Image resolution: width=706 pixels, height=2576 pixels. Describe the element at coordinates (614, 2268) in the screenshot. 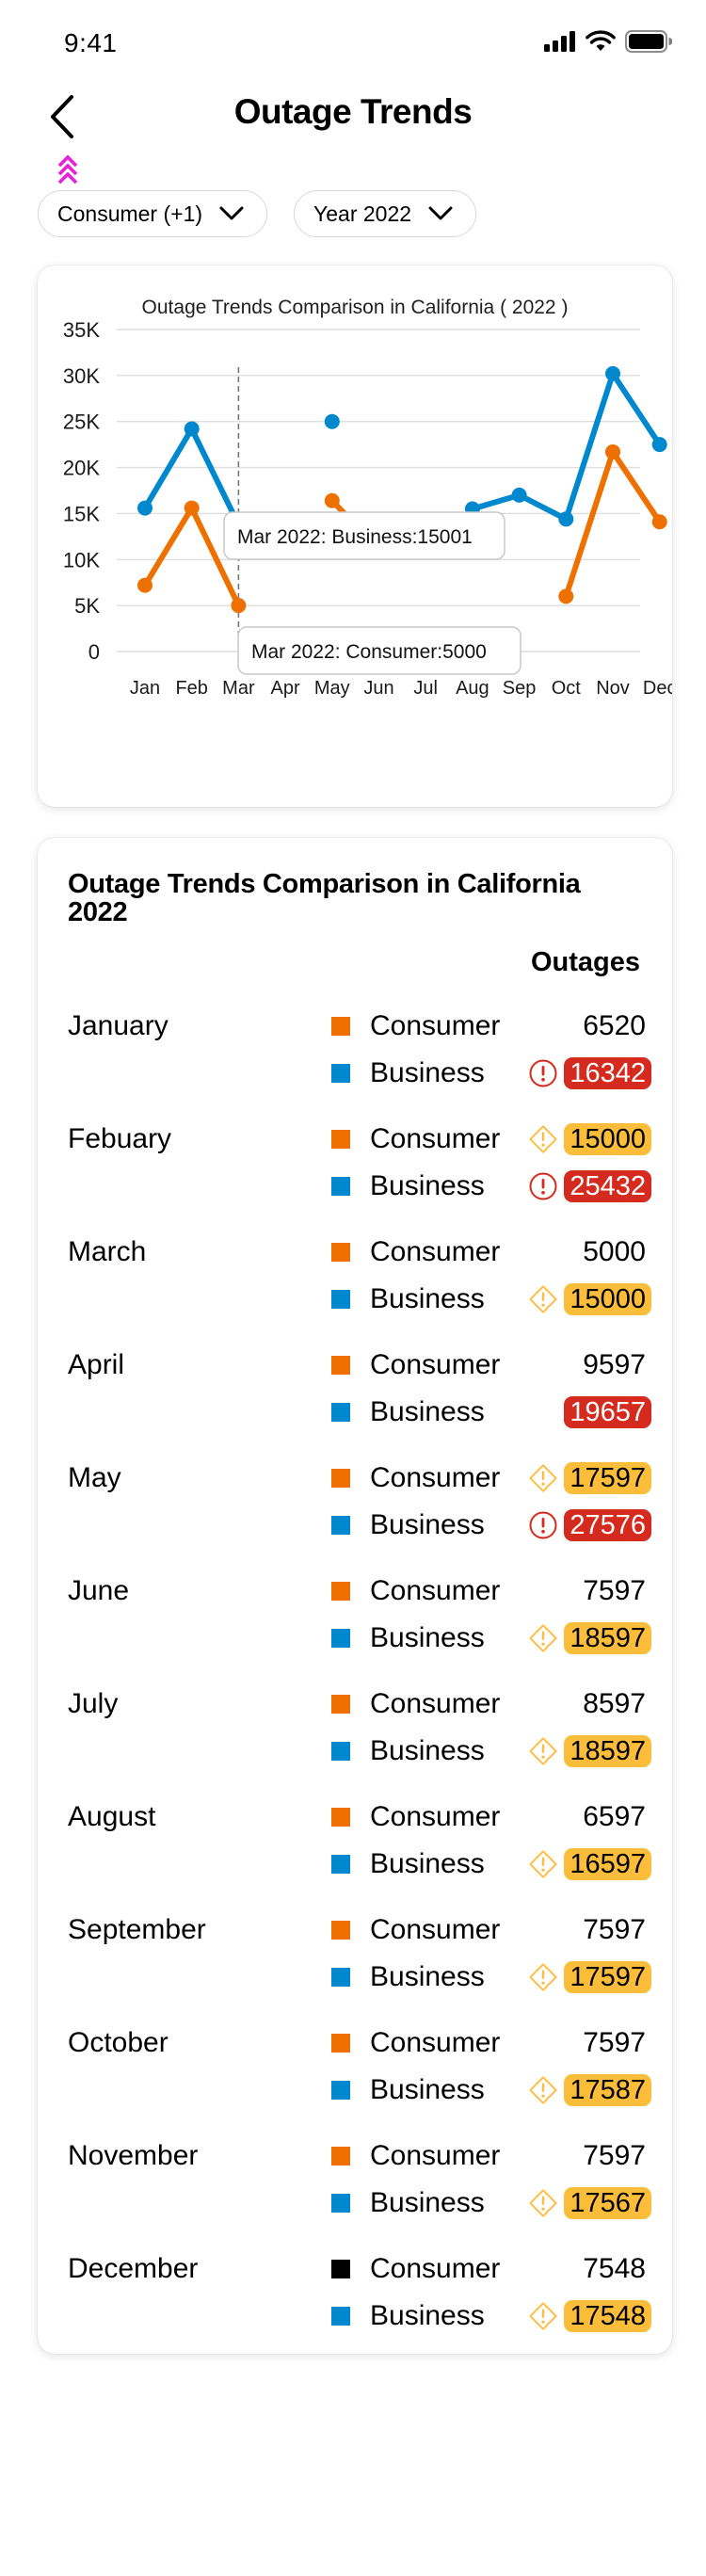

I see `consumer-value: 7548` at that location.